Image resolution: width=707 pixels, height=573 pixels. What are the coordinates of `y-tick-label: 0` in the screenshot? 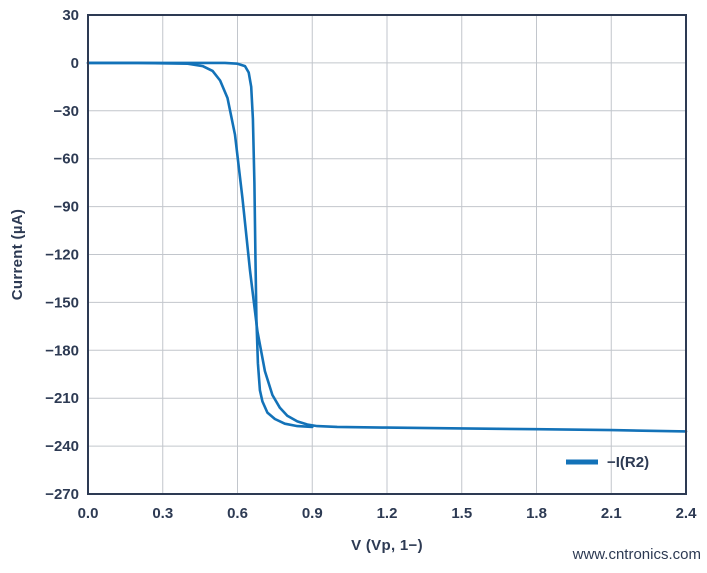 It's located at (75, 63).